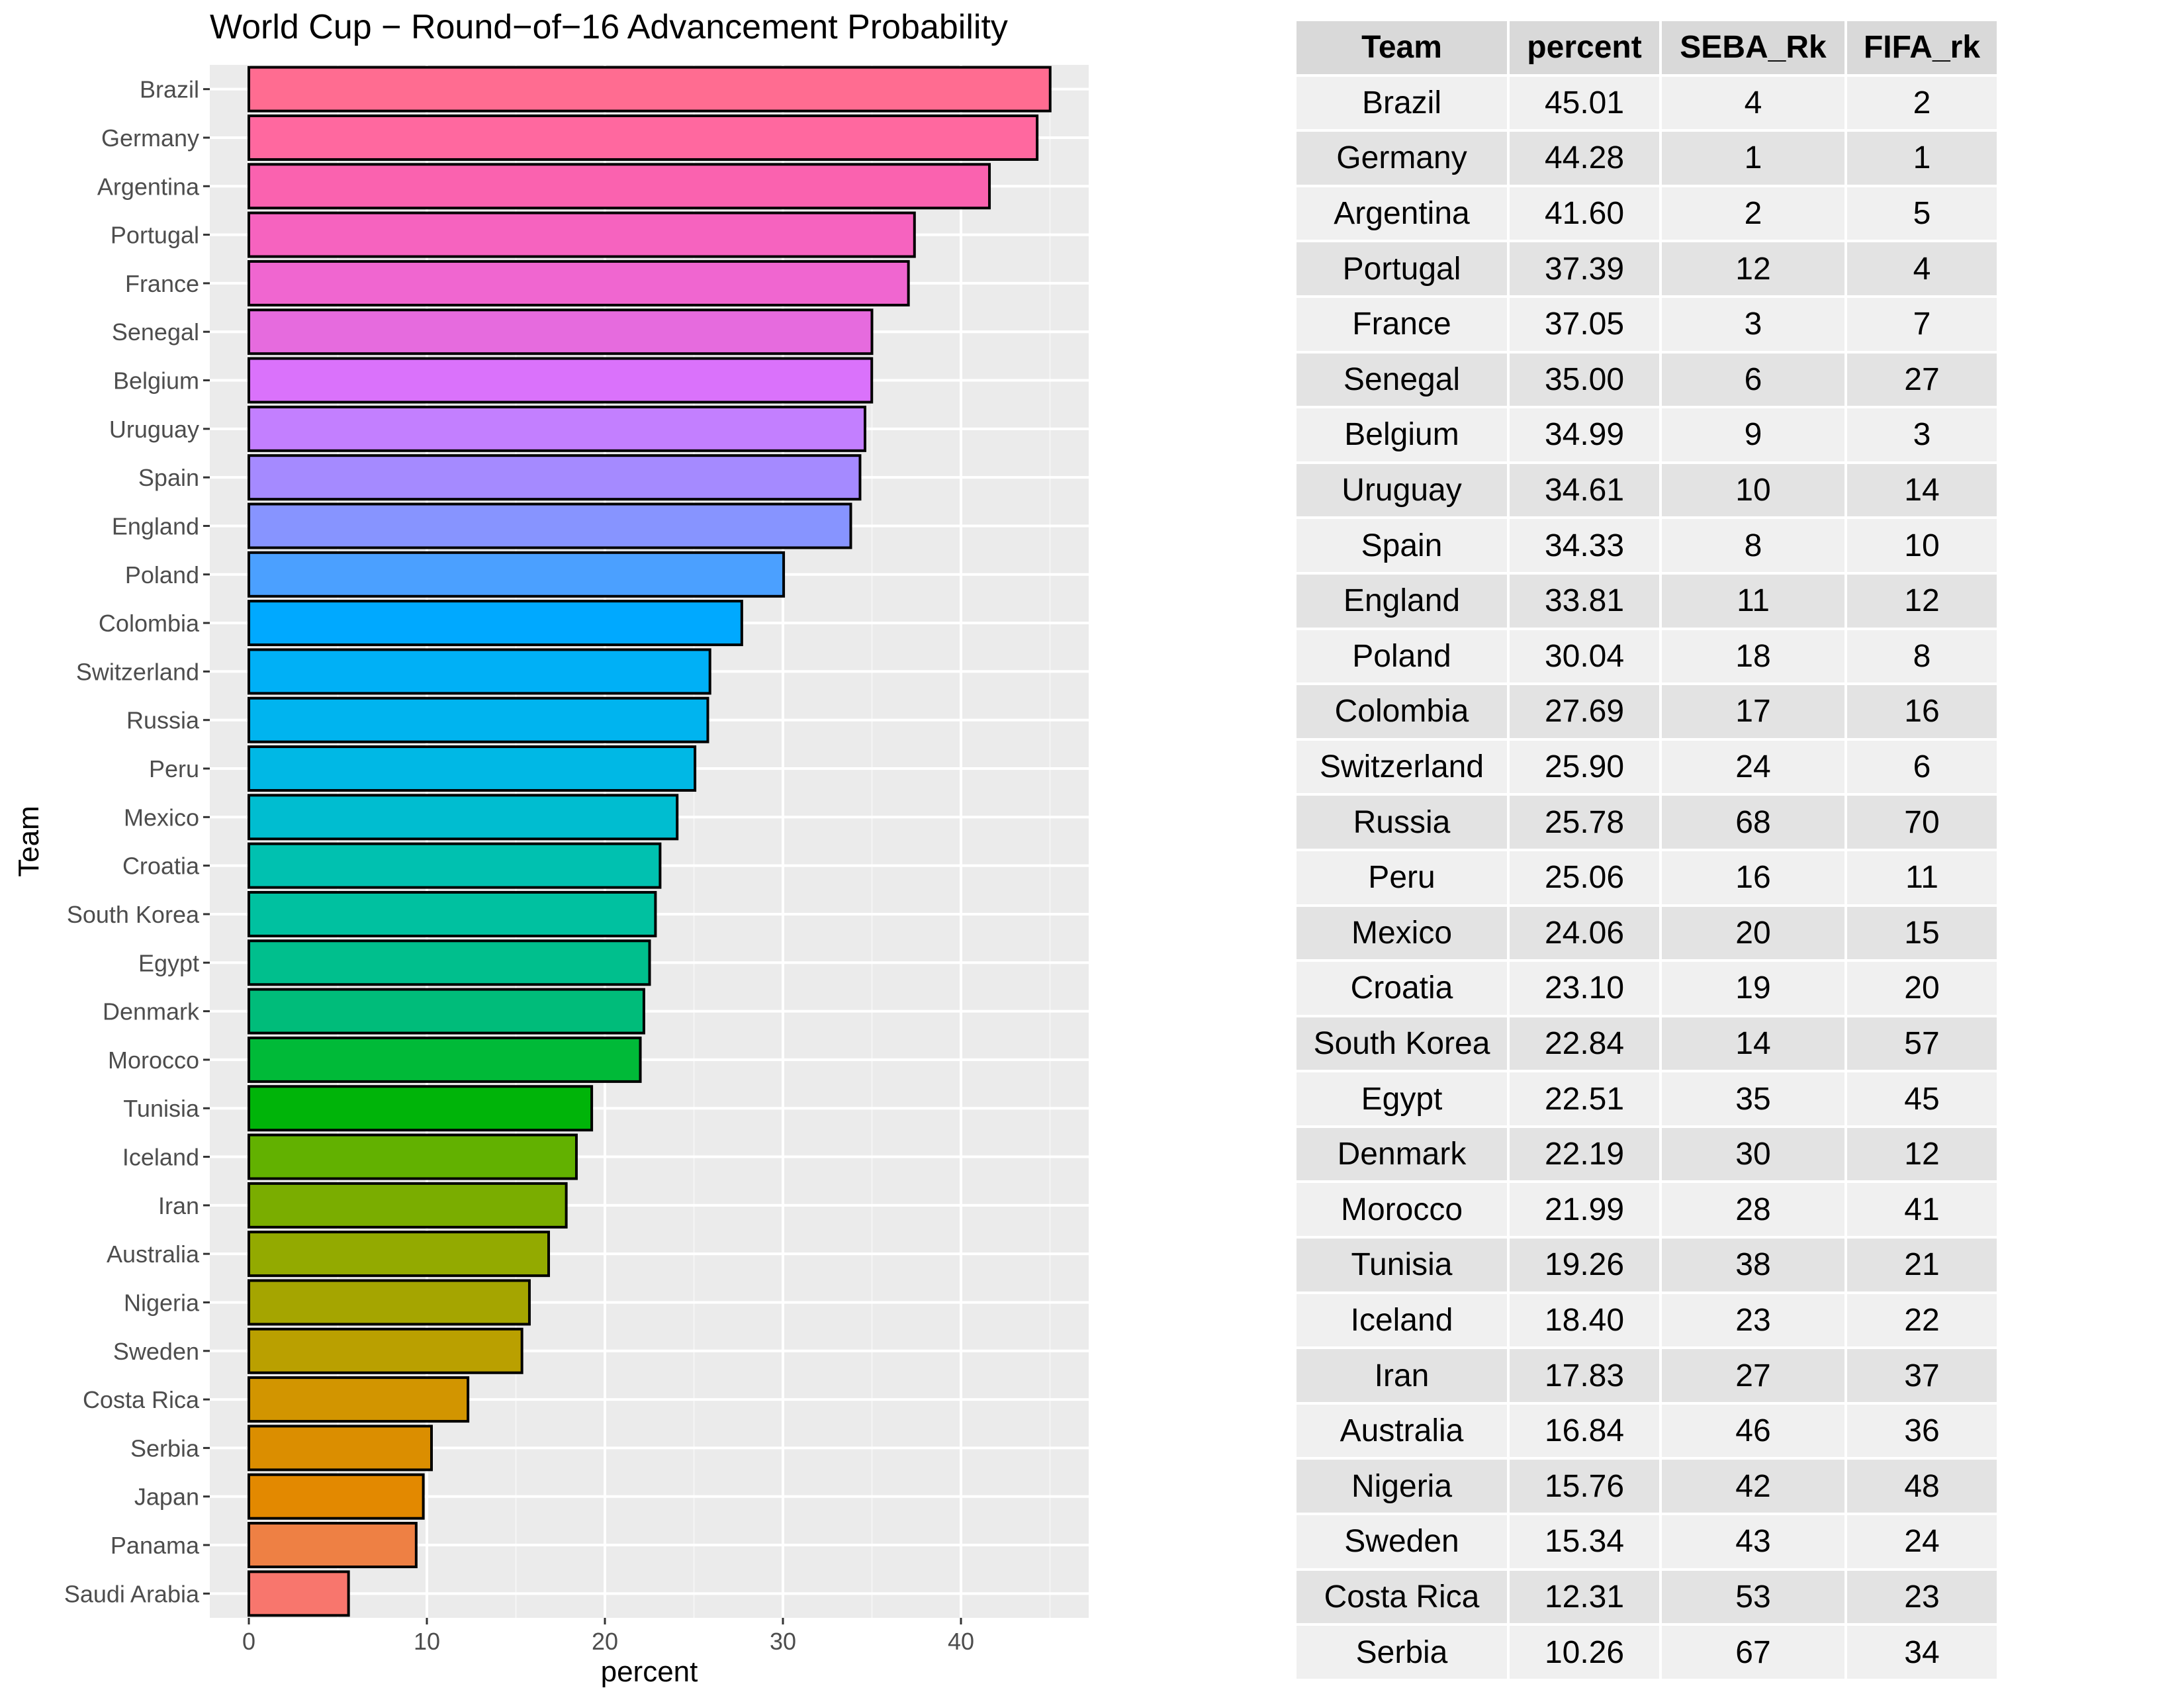  I want to click on bar-peru, so click(472, 768).